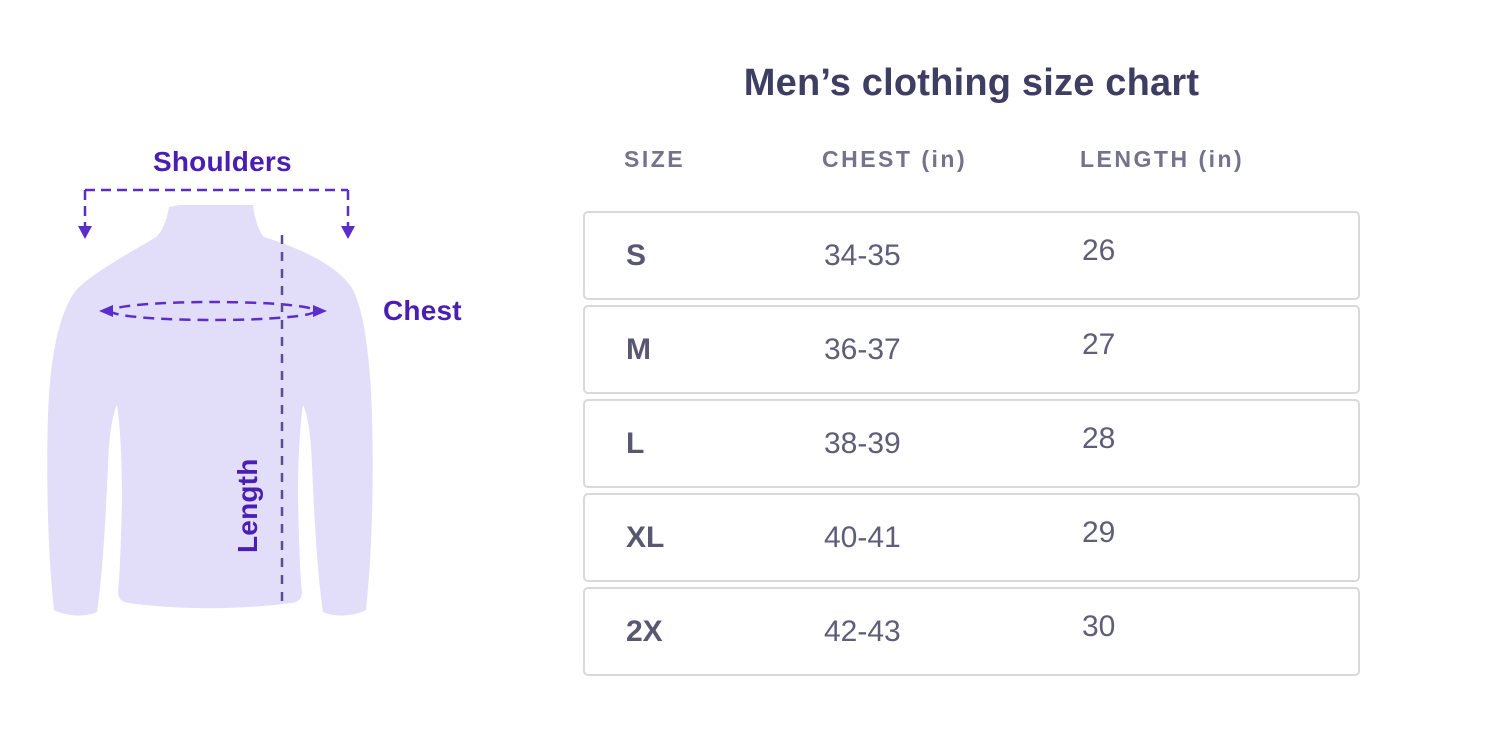  What do you see at coordinates (638, 349) in the screenshot?
I see `size-cell: M` at bounding box center [638, 349].